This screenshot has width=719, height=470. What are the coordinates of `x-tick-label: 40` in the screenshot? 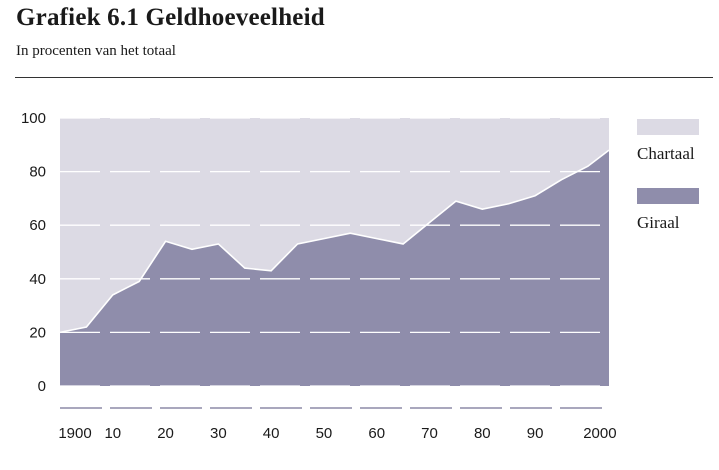 It's located at (271, 433).